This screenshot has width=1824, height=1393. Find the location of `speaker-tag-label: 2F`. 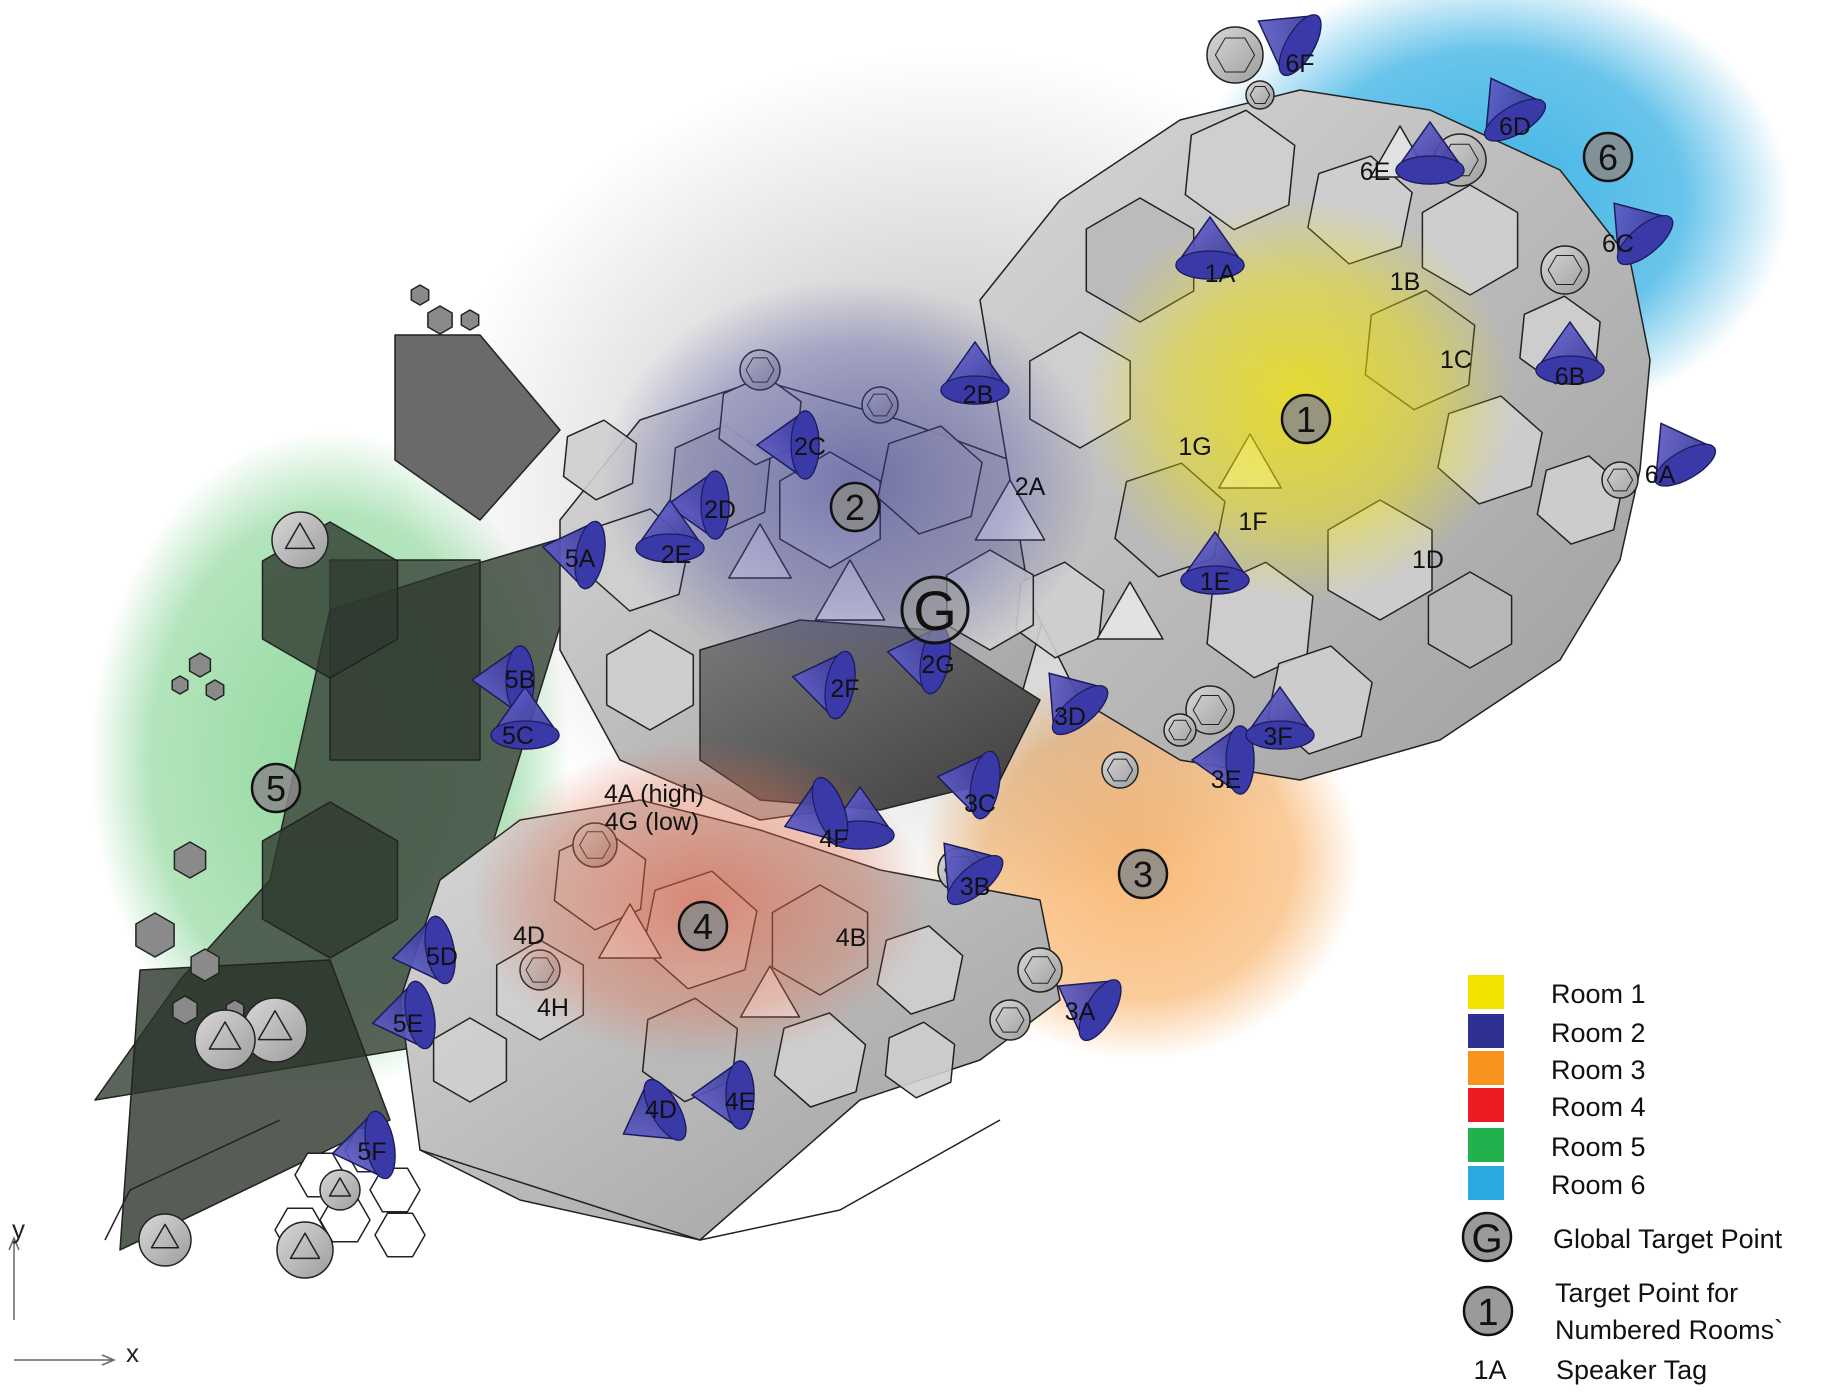

speaker-tag-label: 2F is located at coordinates (844, 689).